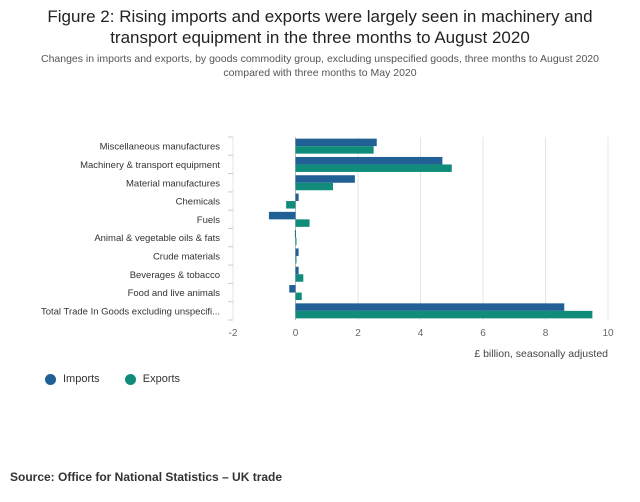 This screenshot has height=502, width=640. I want to click on legend-label-imports: Imports, so click(81, 379).